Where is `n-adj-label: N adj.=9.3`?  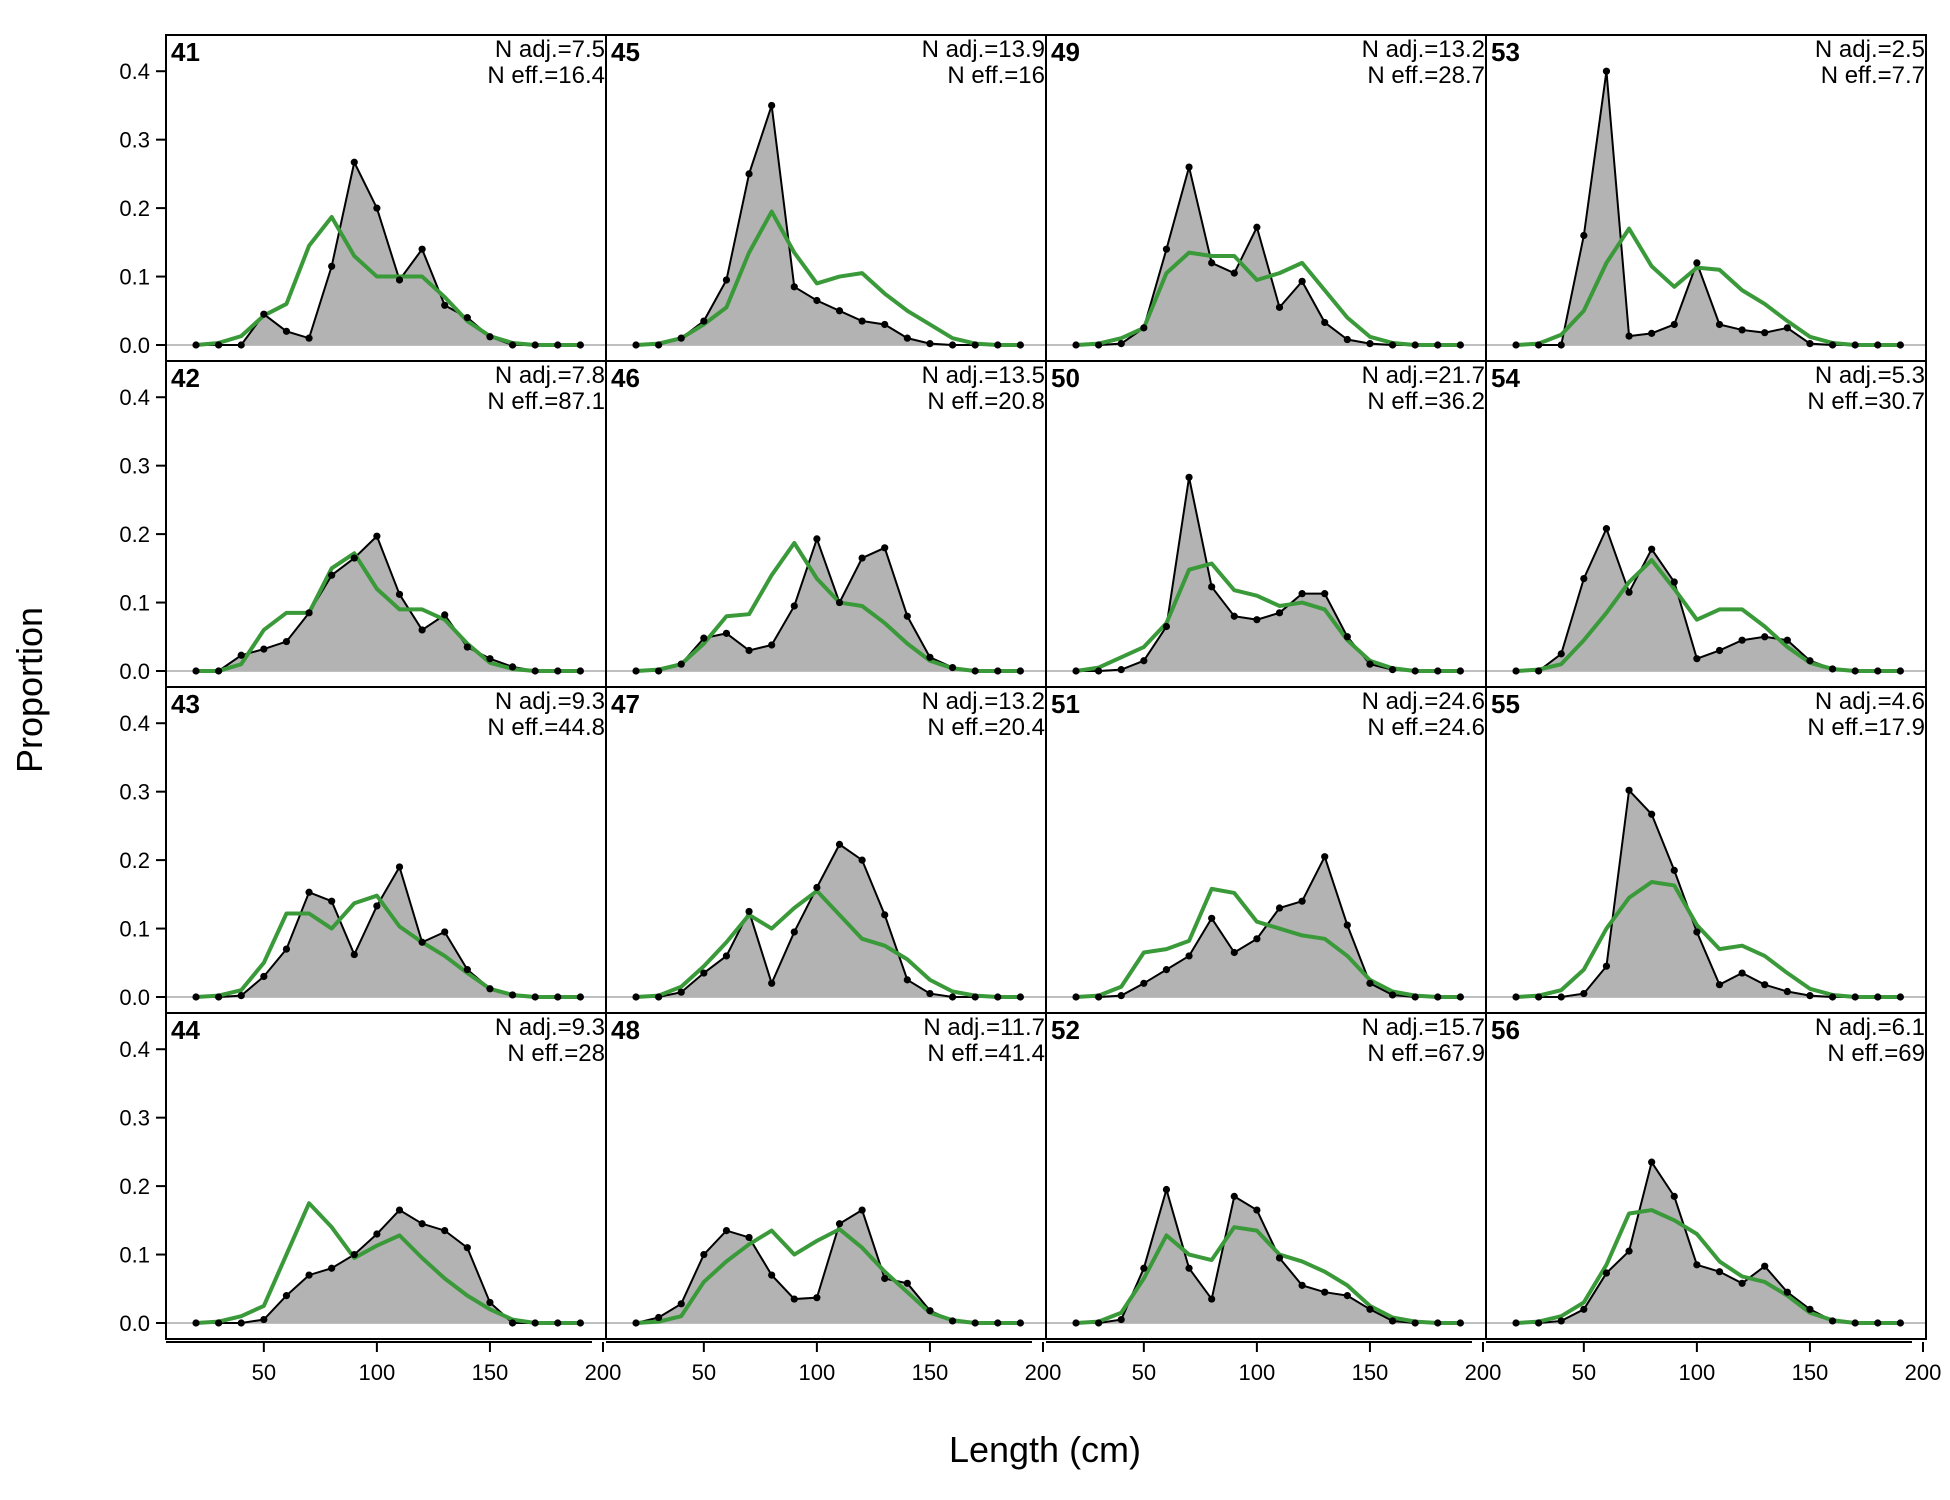
n-adj-label: N adj.=9.3 is located at coordinates (550, 1027).